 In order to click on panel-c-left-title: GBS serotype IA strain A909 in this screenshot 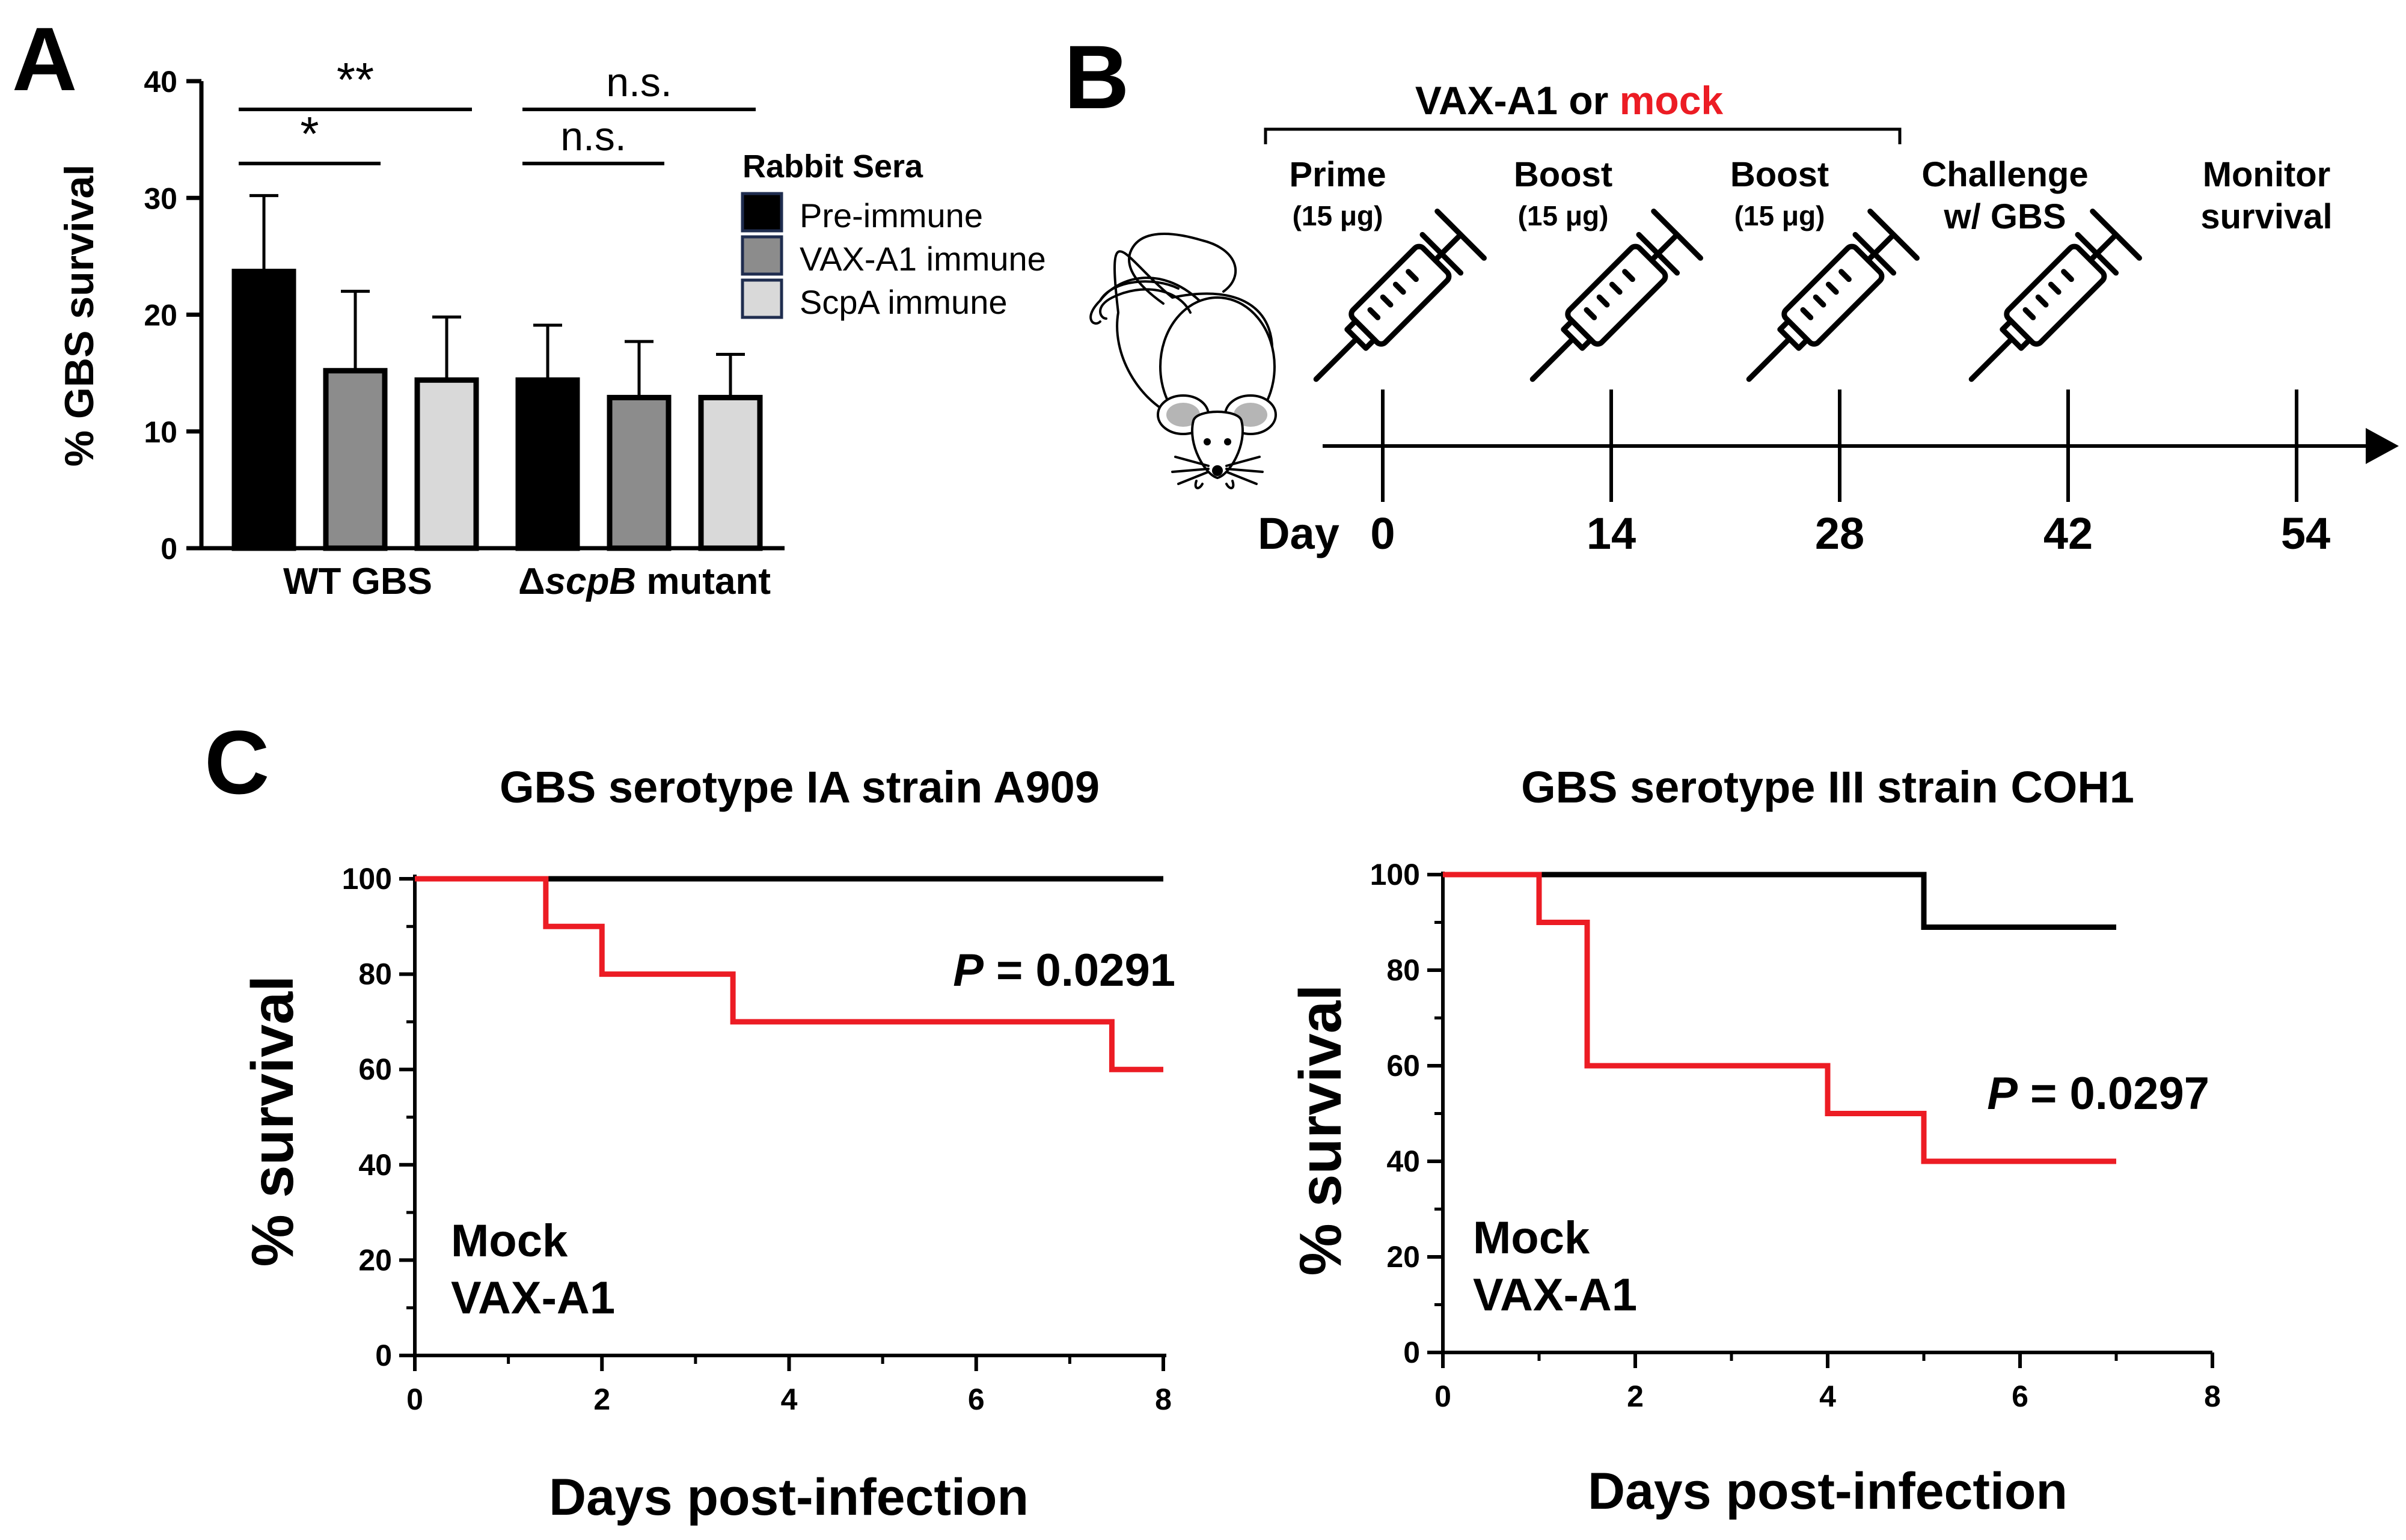, I will do `click(800, 787)`.